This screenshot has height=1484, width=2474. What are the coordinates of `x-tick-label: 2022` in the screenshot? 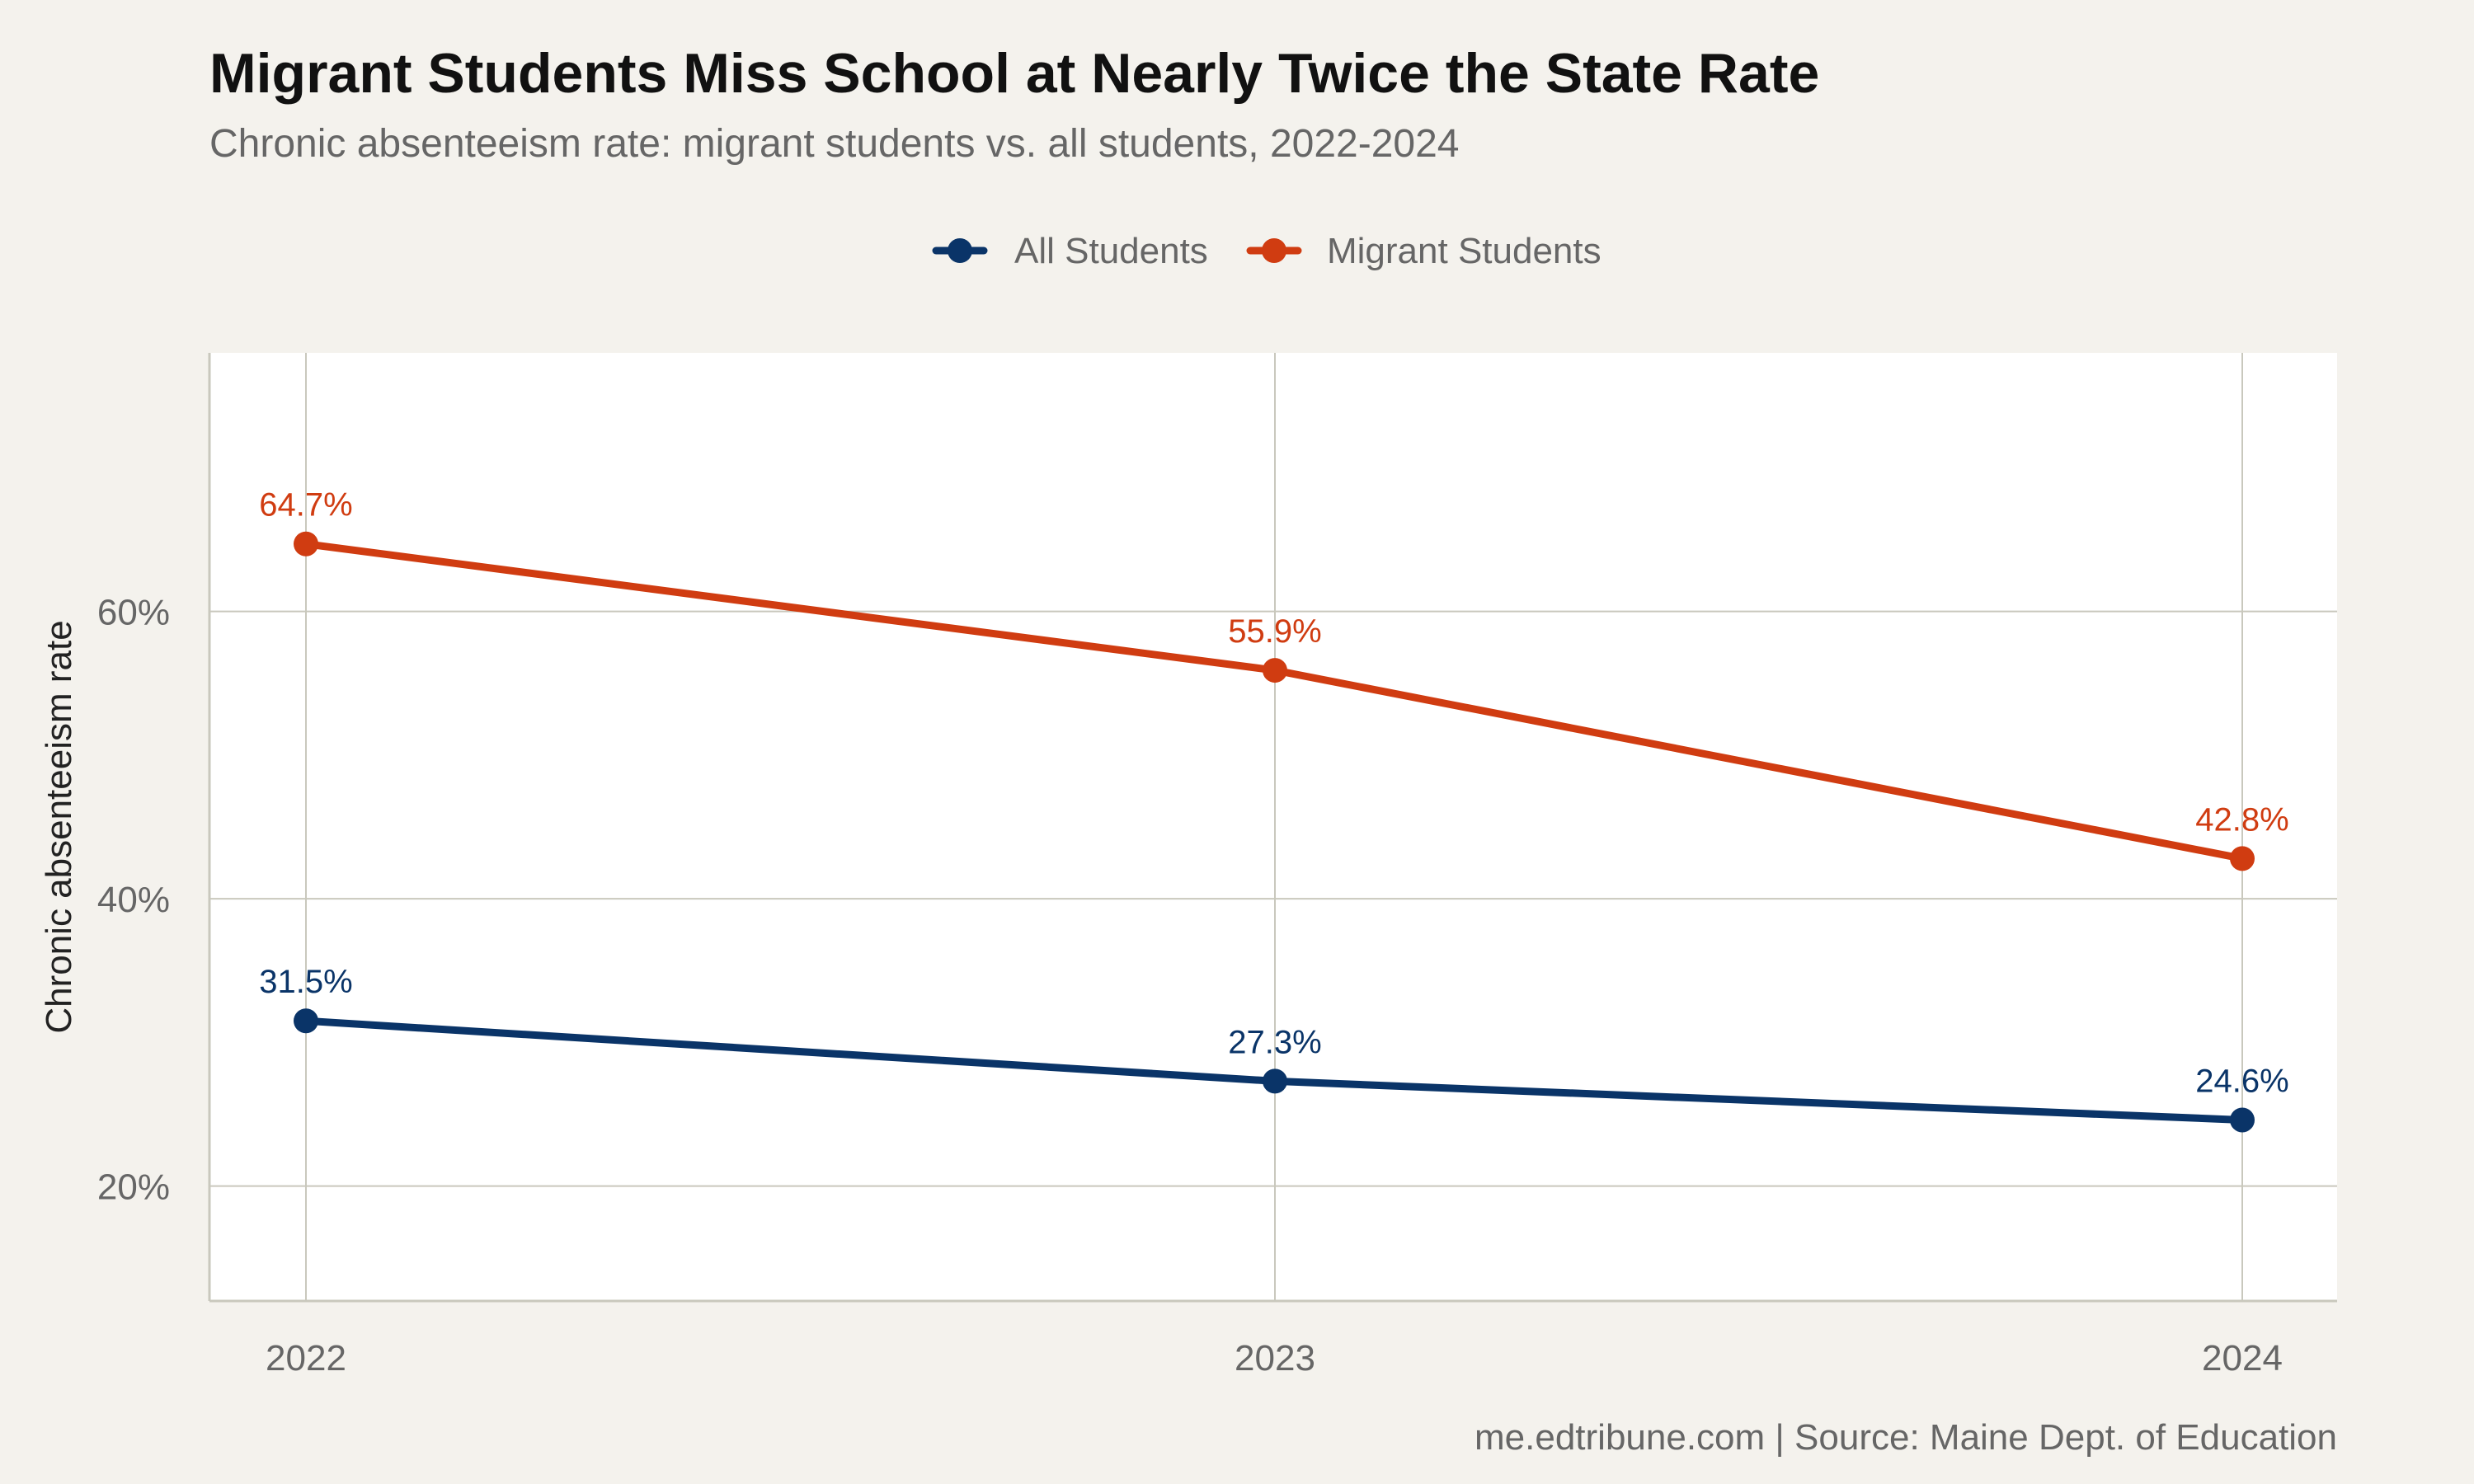 It's located at (306, 1358).